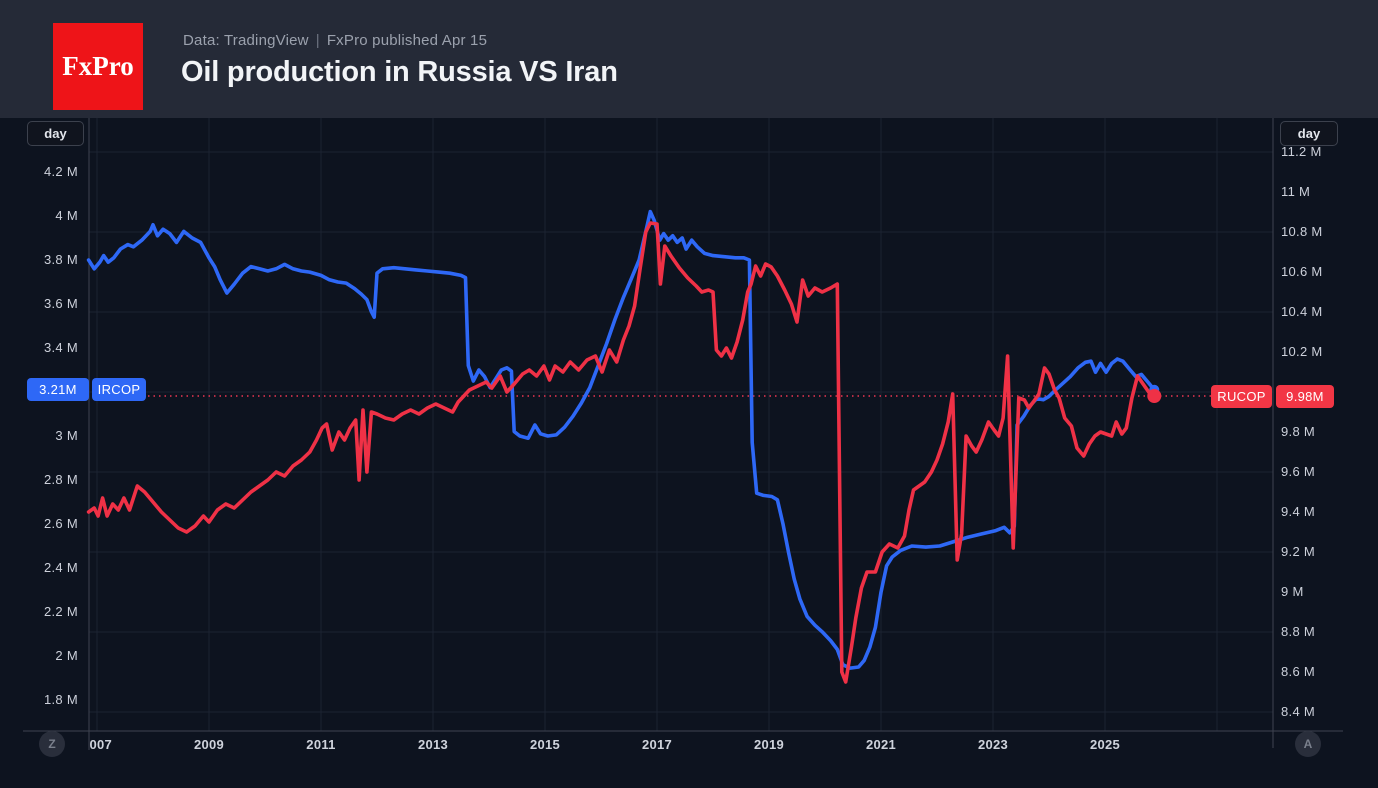 This screenshot has width=1378, height=788. Describe the element at coordinates (1292, 591) in the screenshot. I see `right-axis-tick-label: 9 M` at that location.